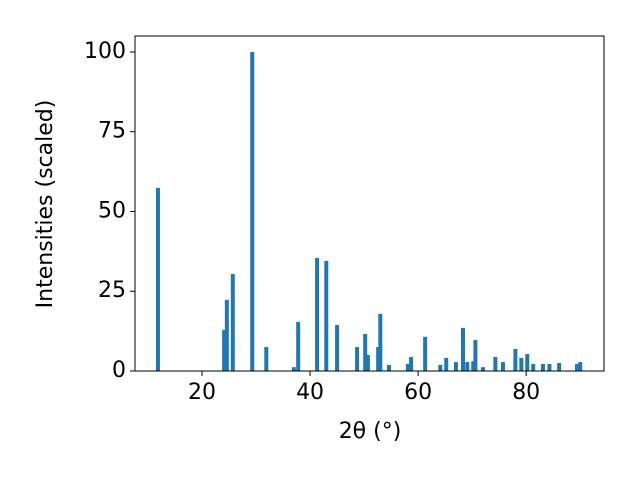 The image size is (640, 480). Describe the element at coordinates (310, 392) in the screenshot. I see `x-tick-label: 40` at that location.